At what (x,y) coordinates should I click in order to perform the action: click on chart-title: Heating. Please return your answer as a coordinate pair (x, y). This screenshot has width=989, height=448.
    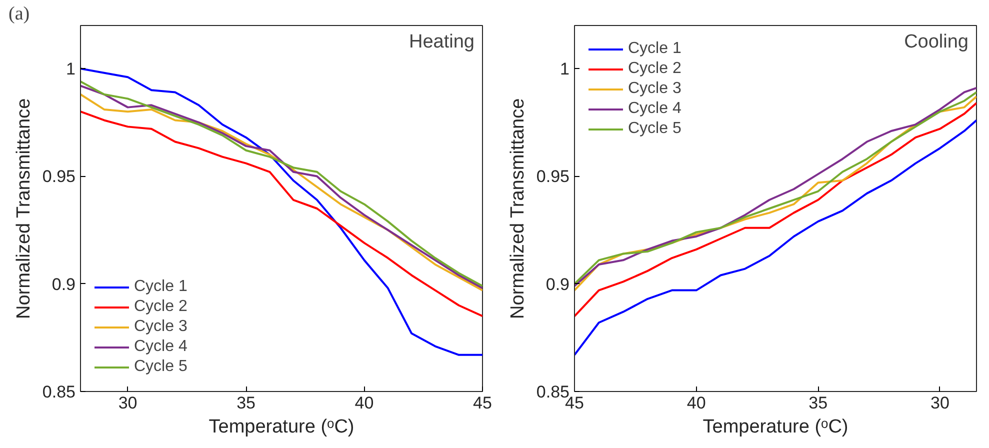
    Looking at the image, I should click on (442, 42).